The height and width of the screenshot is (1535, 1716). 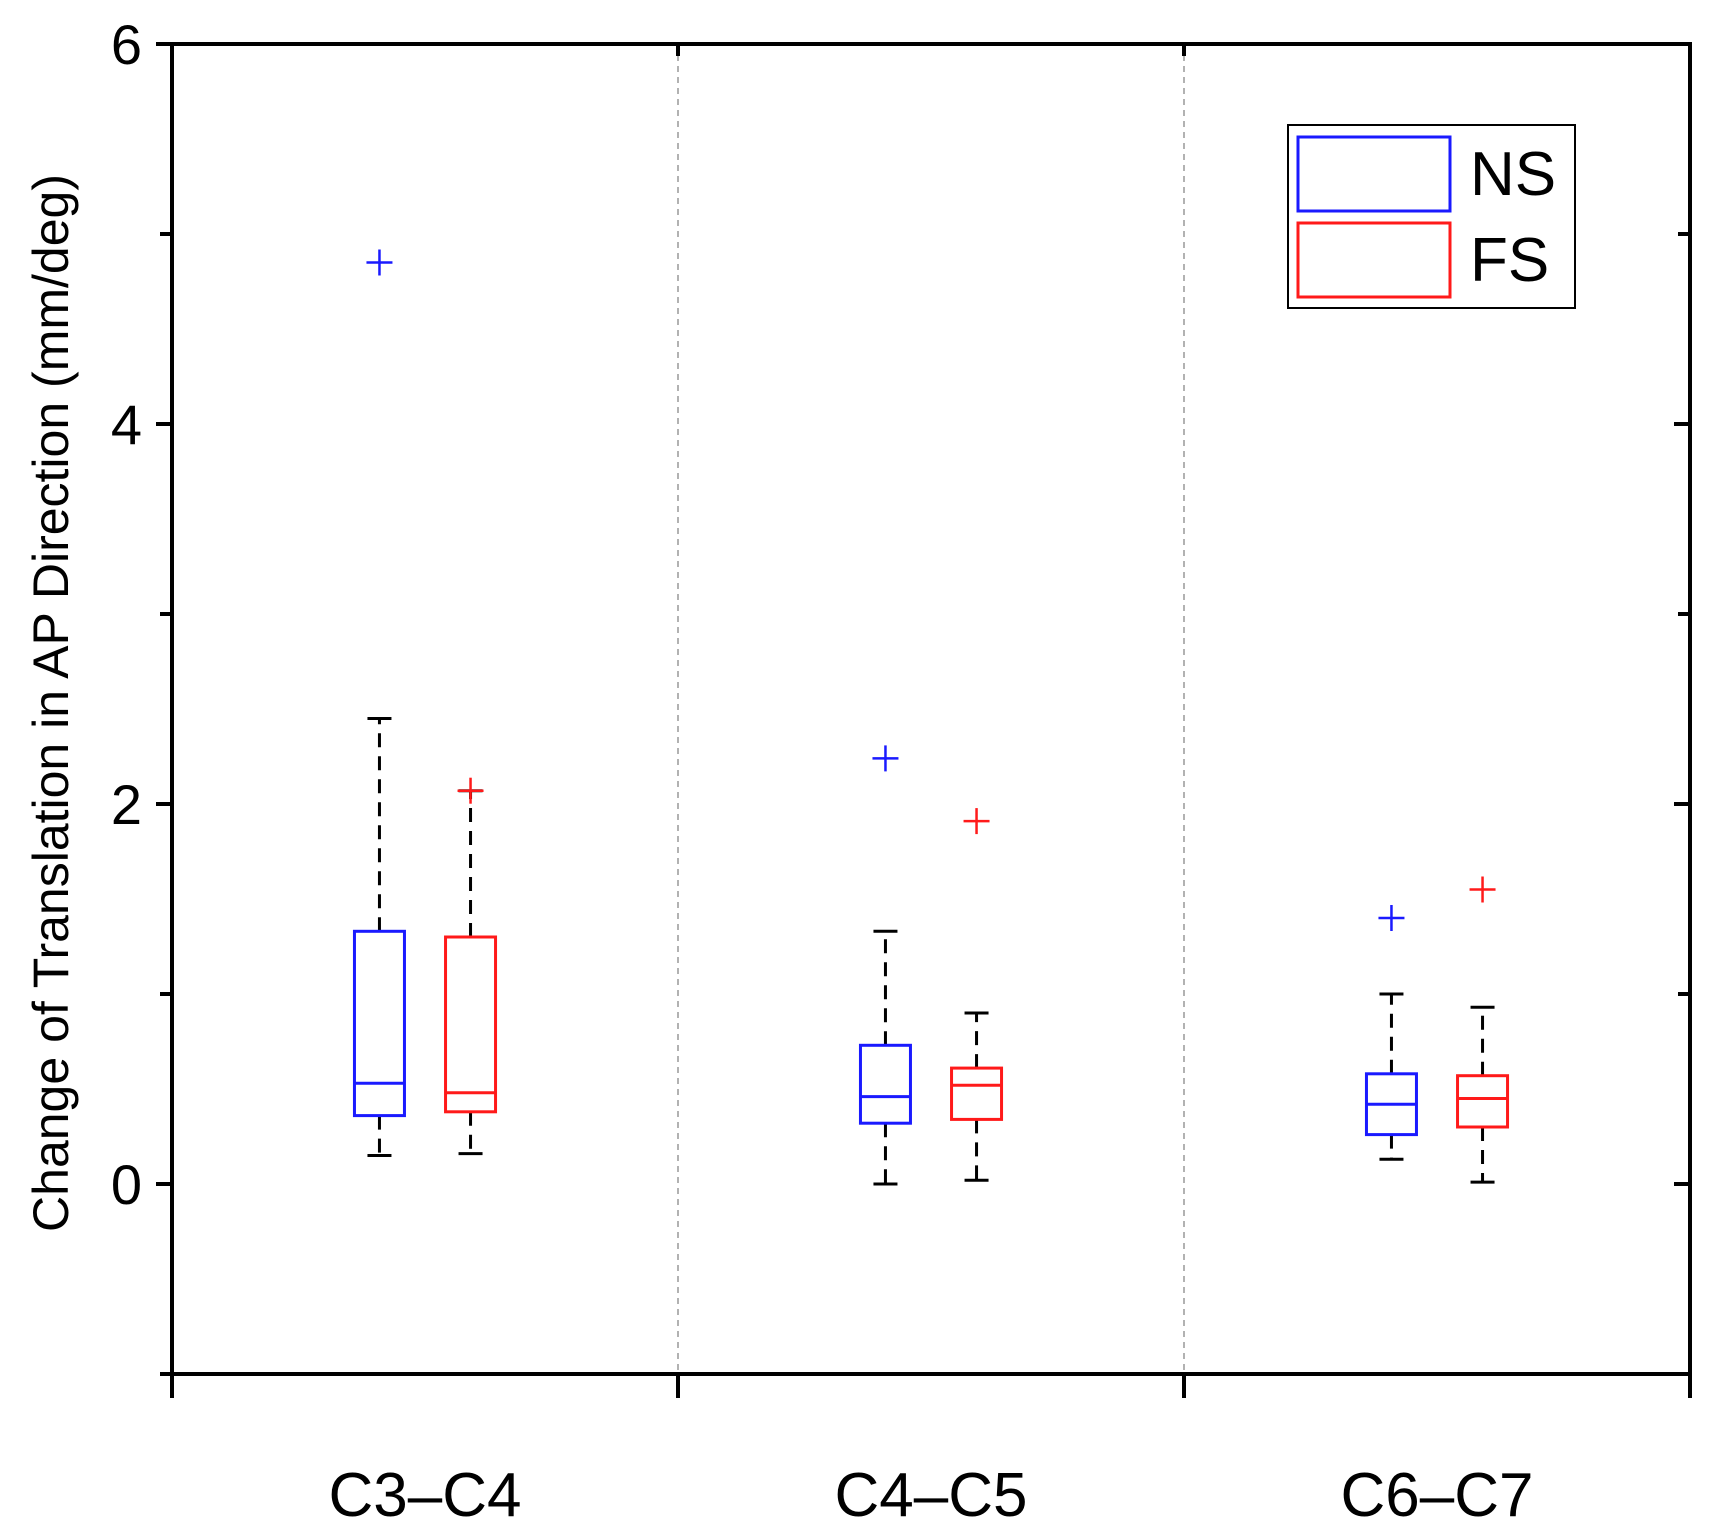 I want to click on y-tick-label: 4, so click(x=126, y=424).